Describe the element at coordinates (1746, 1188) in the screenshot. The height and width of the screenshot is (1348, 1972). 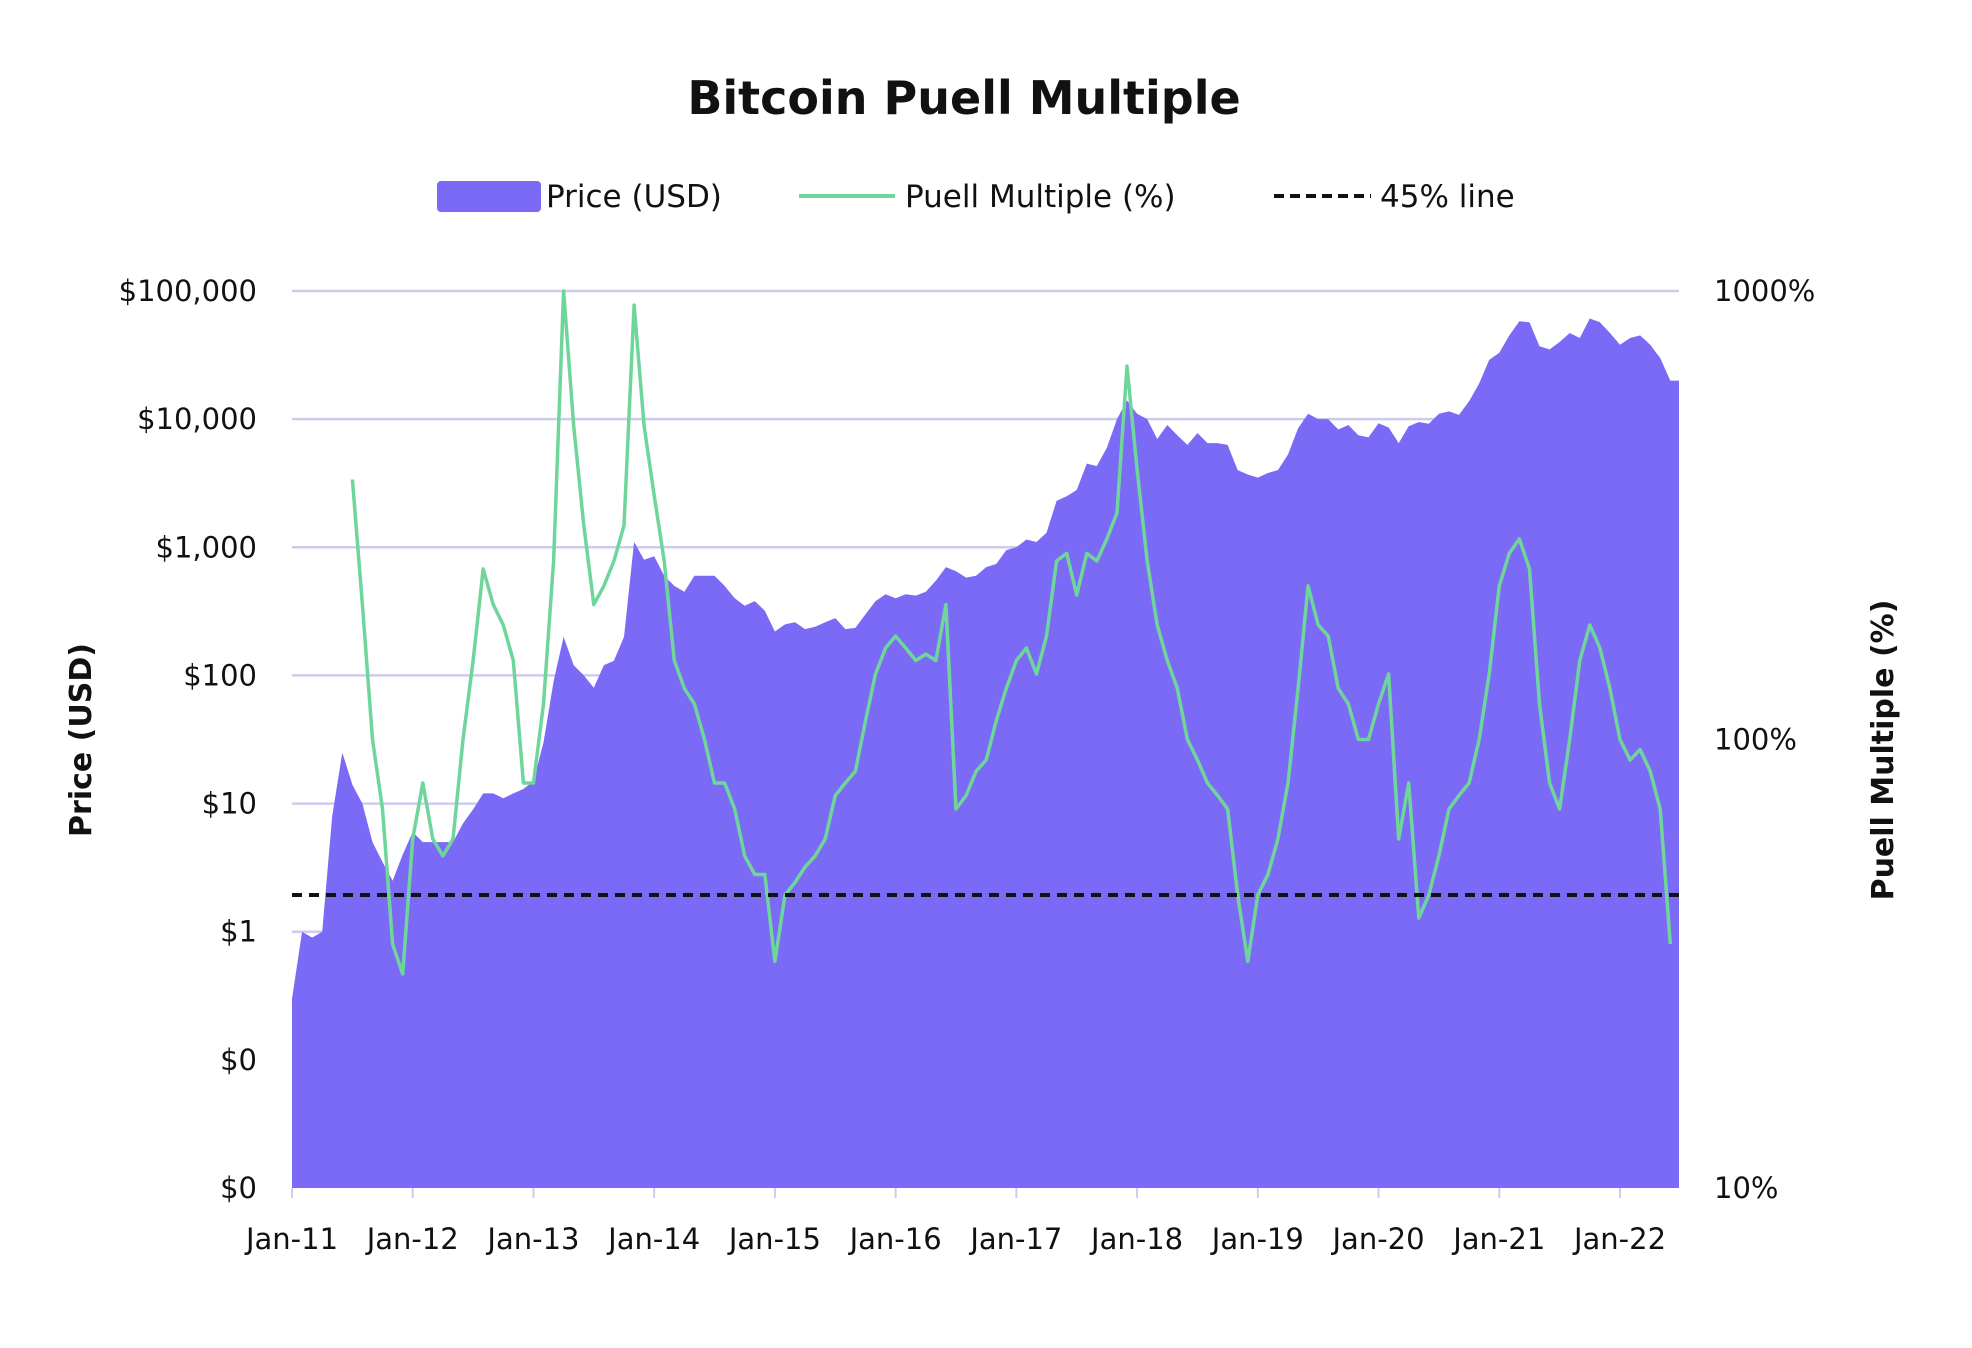
I see `y-right-tick-label: 10%` at that location.